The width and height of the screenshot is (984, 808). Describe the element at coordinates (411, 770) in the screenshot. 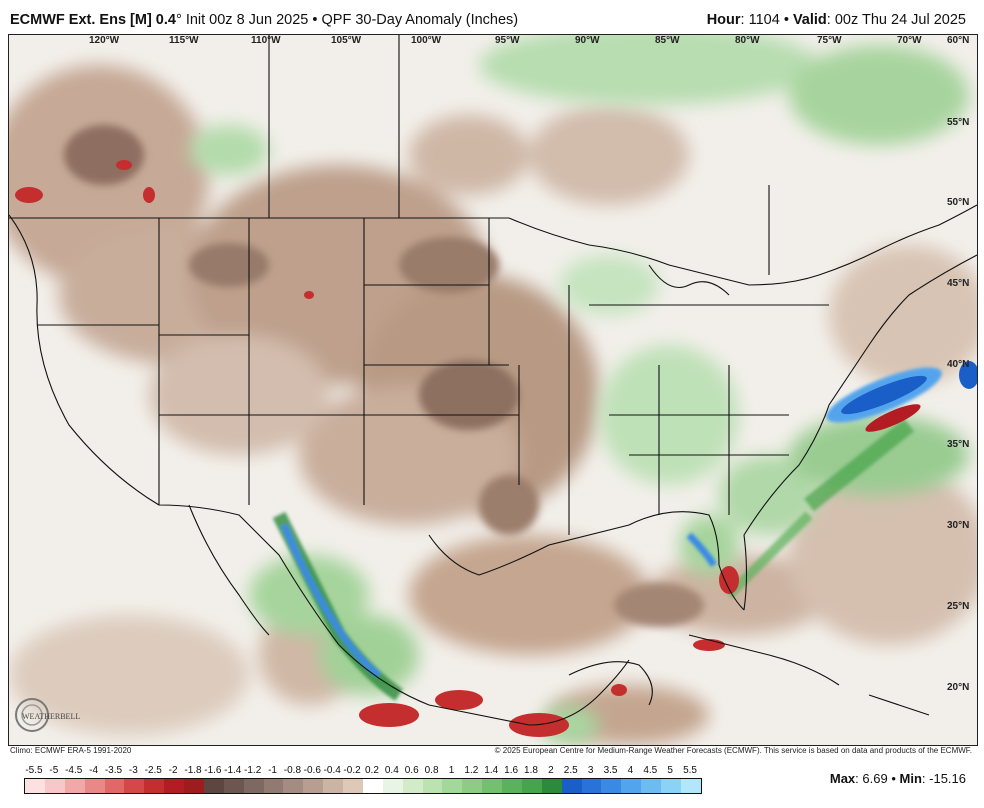

I see `colorbar-tick-label: 0.6` at that location.